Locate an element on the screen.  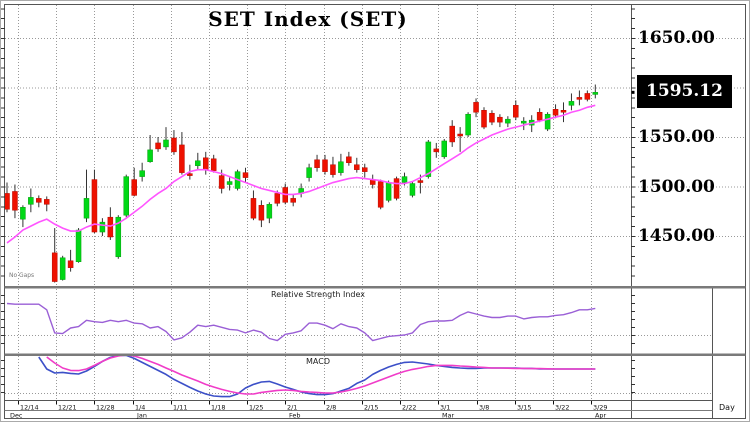
macd-panel-title: MACD is located at coordinates (318, 361).